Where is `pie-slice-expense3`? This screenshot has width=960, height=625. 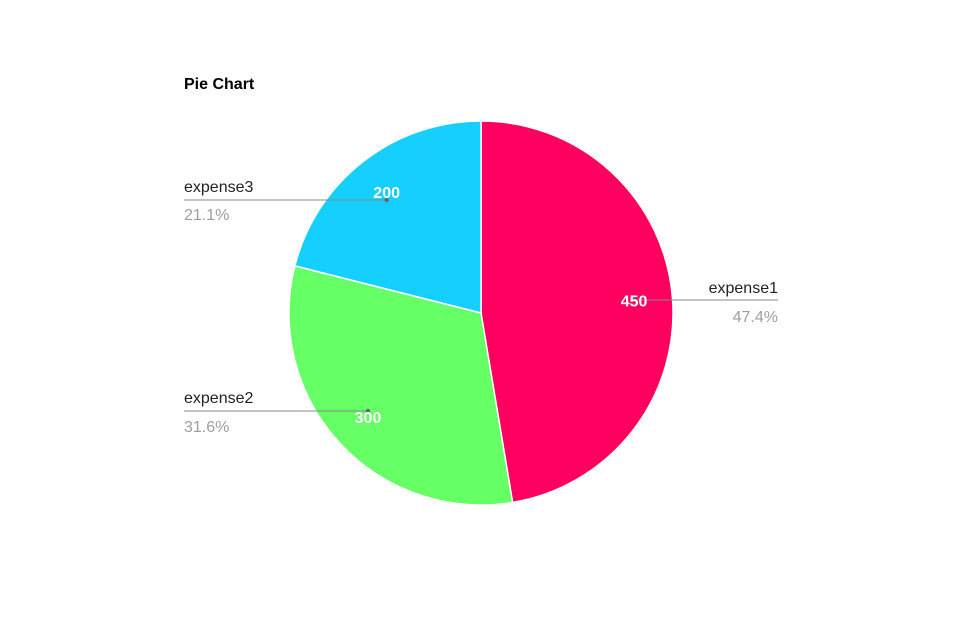
pie-slice-expense3 is located at coordinates (387, 217).